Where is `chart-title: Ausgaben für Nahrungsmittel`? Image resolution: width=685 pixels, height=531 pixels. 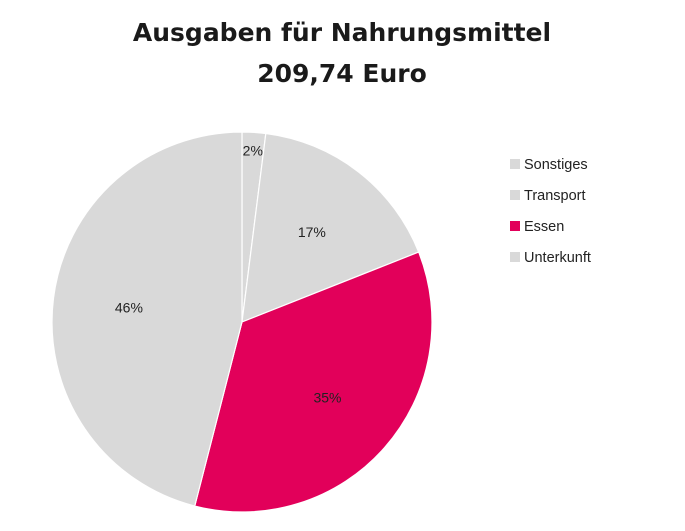
chart-title: Ausgaben für Nahrungsmittel is located at coordinates (342, 32).